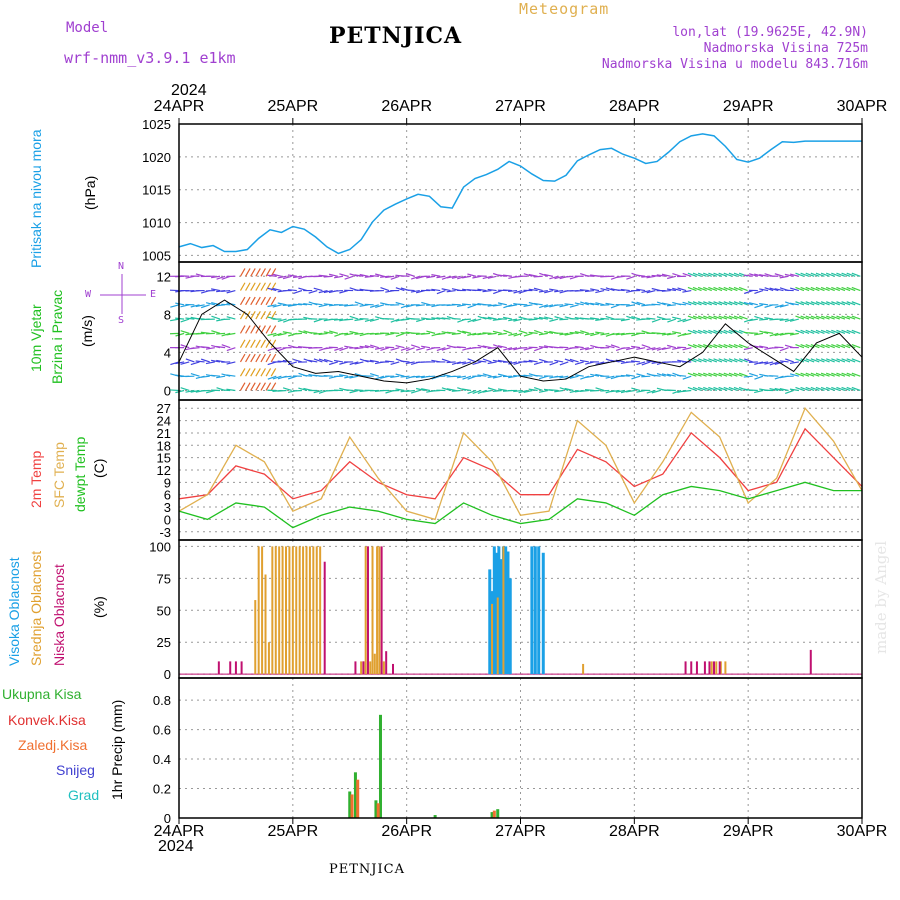 The width and height of the screenshot is (900, 900). What do you see at coordinates (520, 106) in the screenshot?
I see `date-label-top: 27APR` at bounding box center [520, 106].